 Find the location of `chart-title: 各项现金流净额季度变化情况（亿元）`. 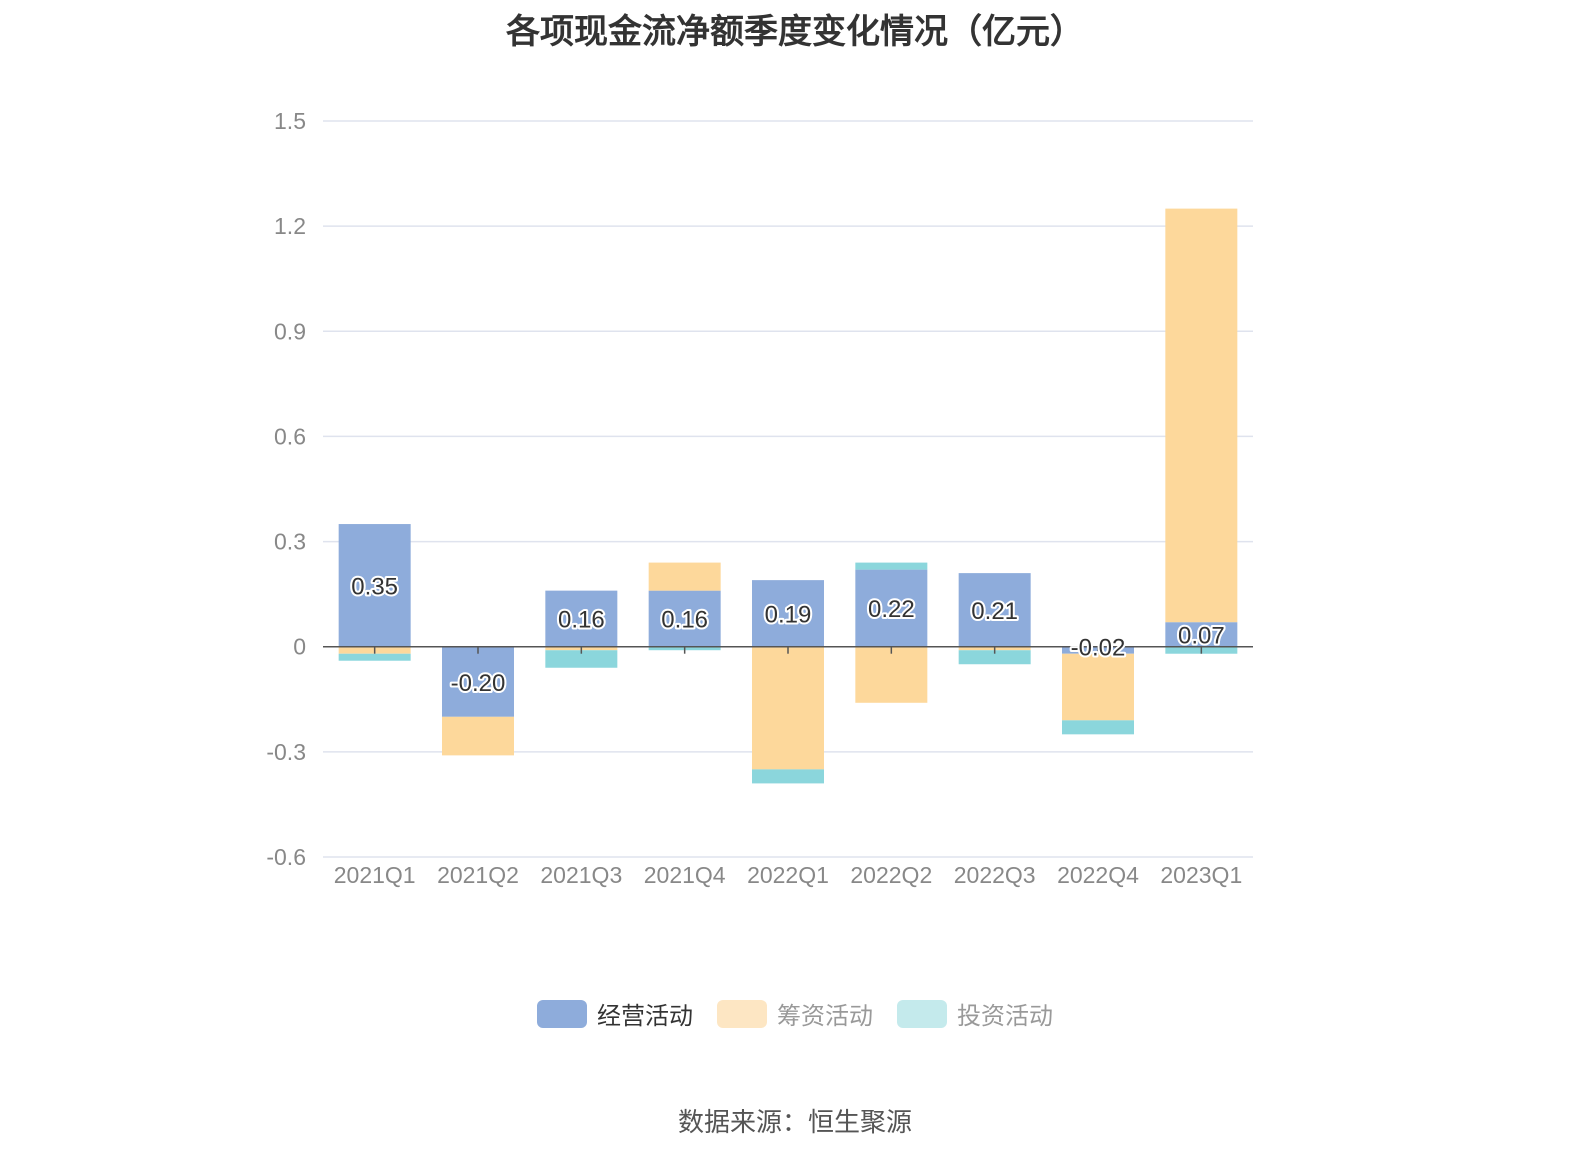

chart-title: 各项现金流净额季度变化情况（亿元） is located at coordinates (795, 32).